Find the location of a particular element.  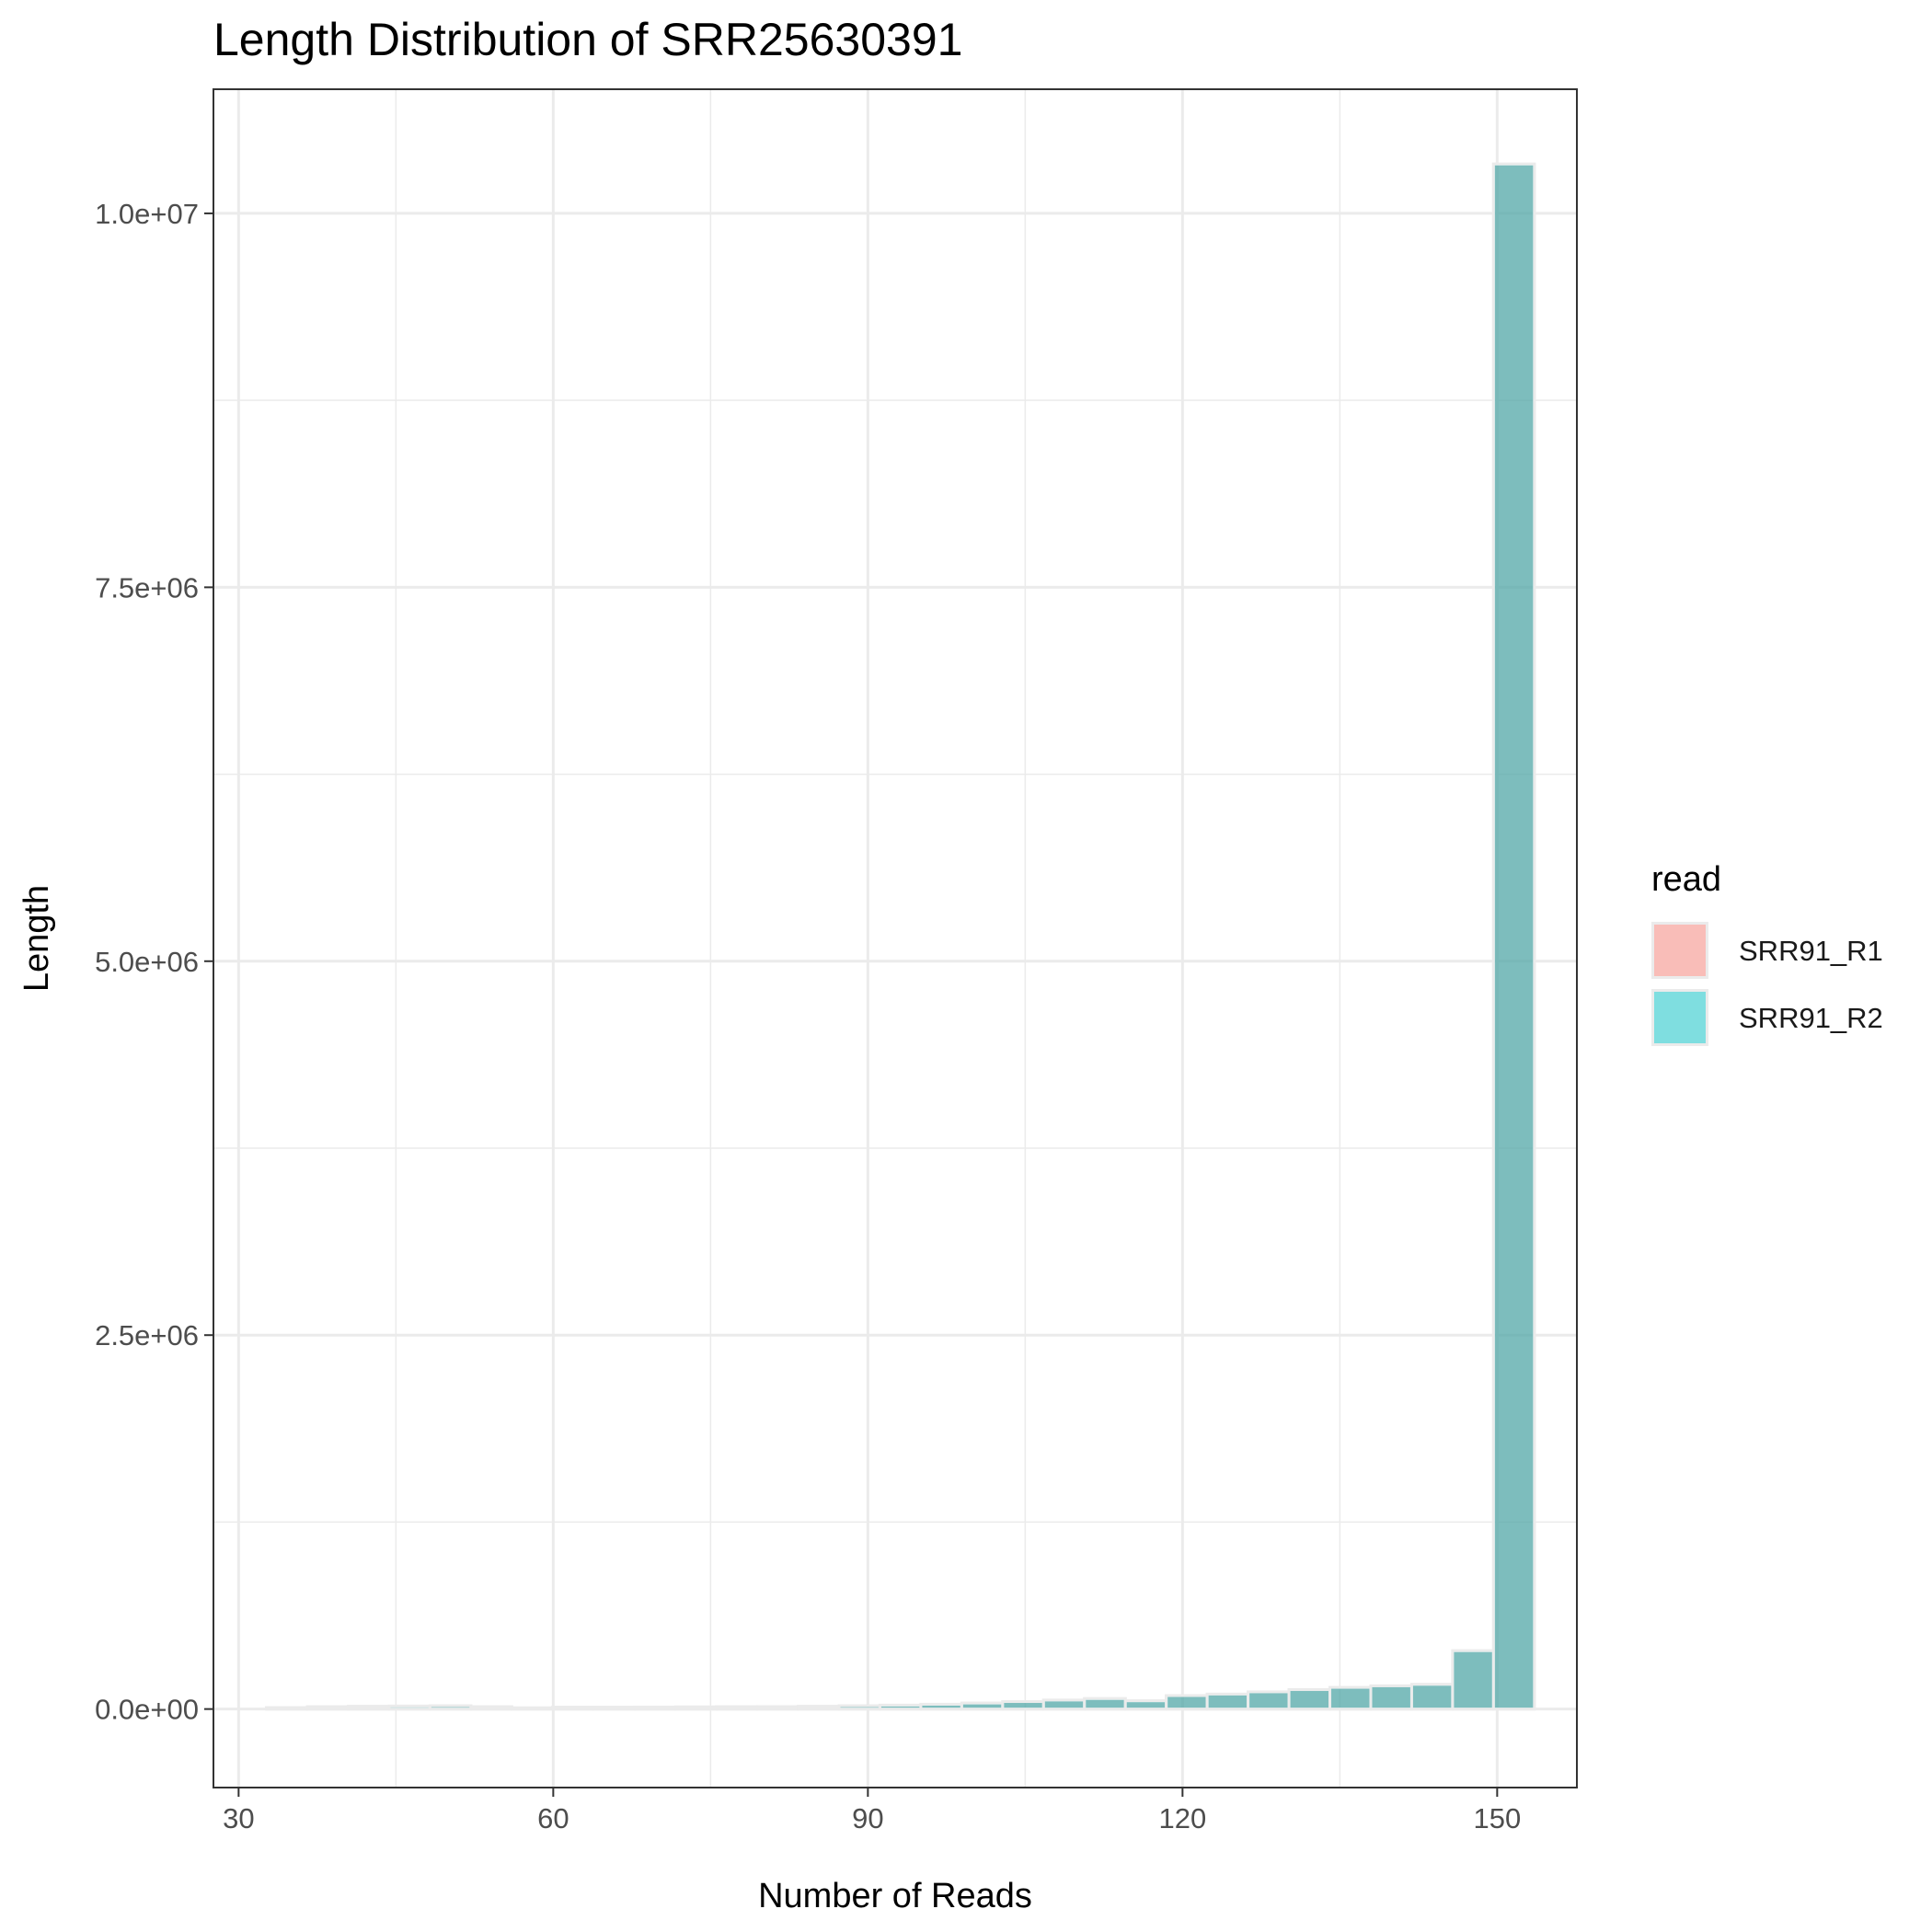

y-tick-label: 2.5e+06 is located at coordinates (147, 1335).